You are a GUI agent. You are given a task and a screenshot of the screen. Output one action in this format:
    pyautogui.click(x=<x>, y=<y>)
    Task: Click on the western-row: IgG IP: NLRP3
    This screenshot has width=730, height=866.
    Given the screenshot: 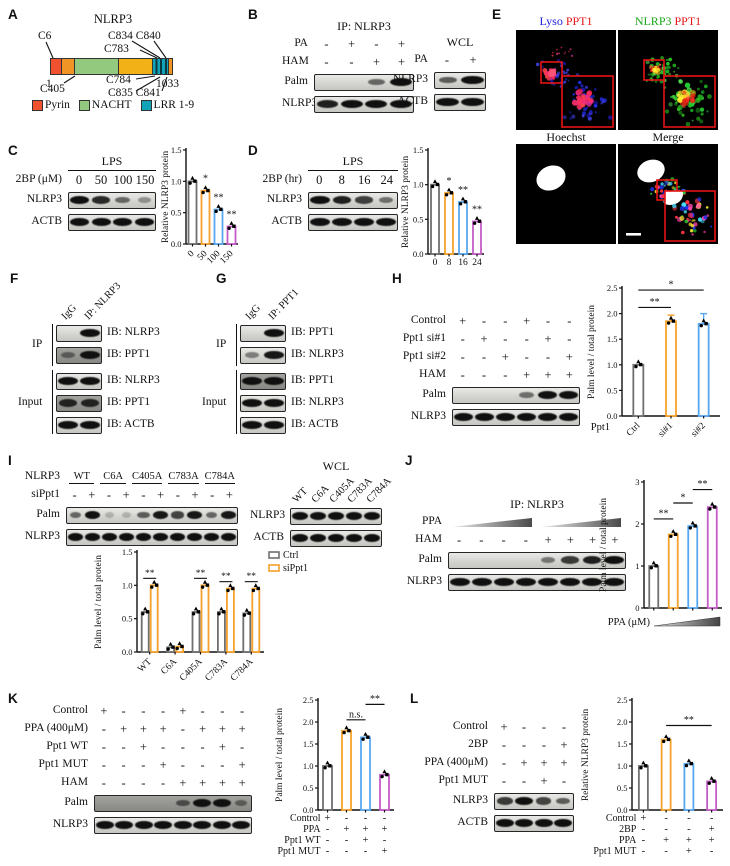 What is the action you would take?
    pyautogui.click(x=116, y=301)
    